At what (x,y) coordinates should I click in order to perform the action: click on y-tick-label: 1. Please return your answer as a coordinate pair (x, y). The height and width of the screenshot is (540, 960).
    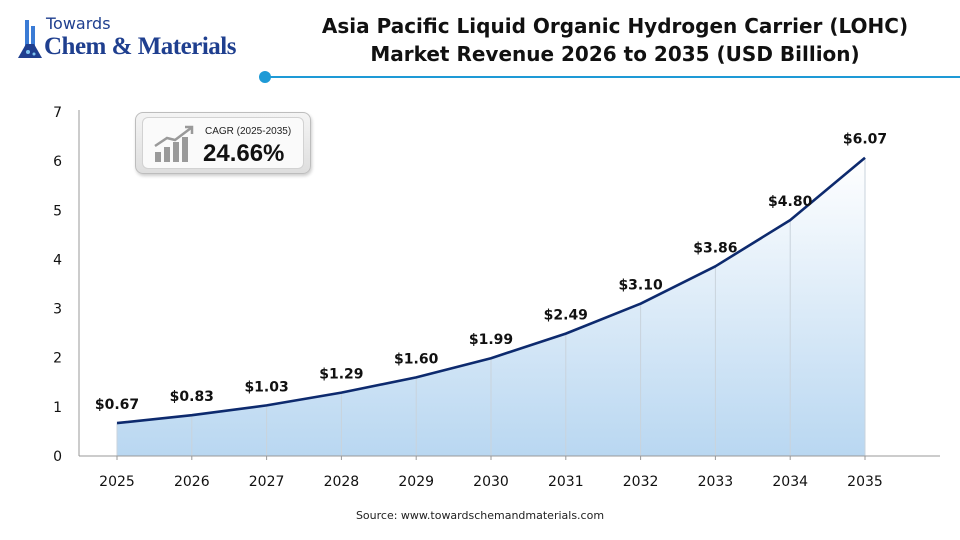
    Looking at the image, I should click on (57, 408).